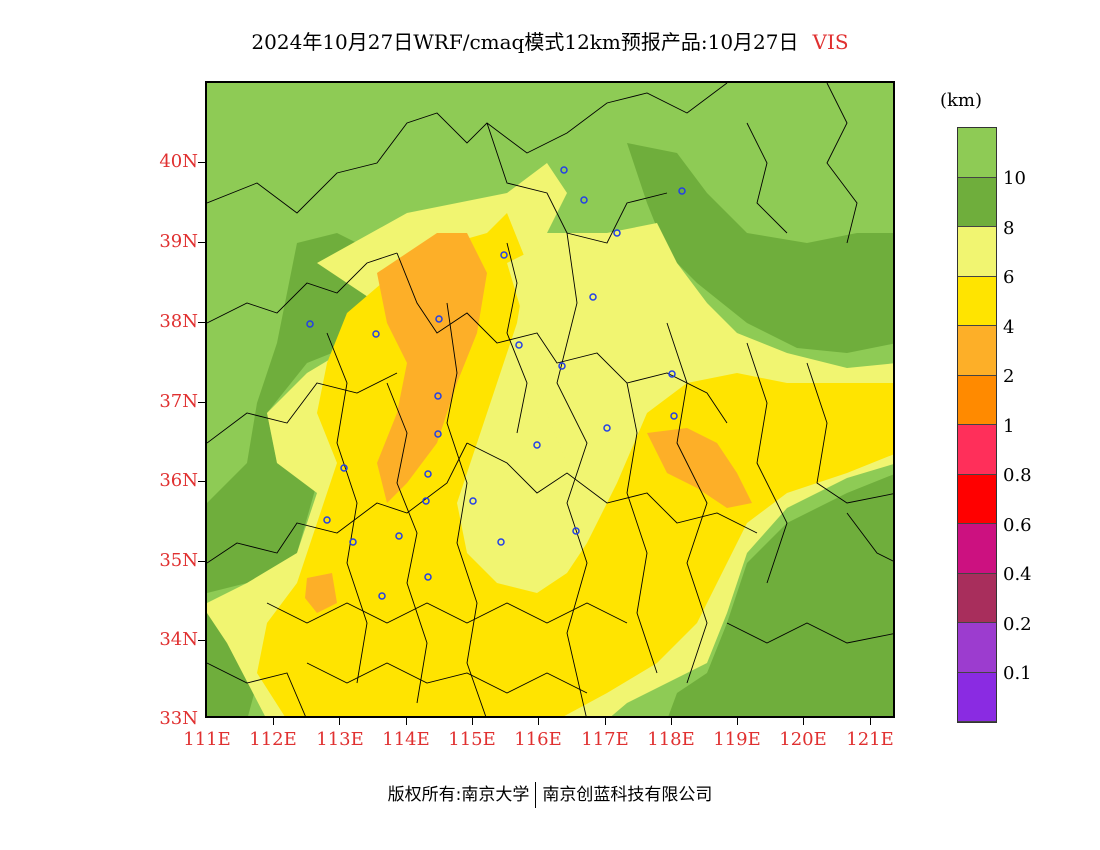 This screenshot has width=1100, height=850. I want to click on colorbar-label: 8, so click(1009, 228).